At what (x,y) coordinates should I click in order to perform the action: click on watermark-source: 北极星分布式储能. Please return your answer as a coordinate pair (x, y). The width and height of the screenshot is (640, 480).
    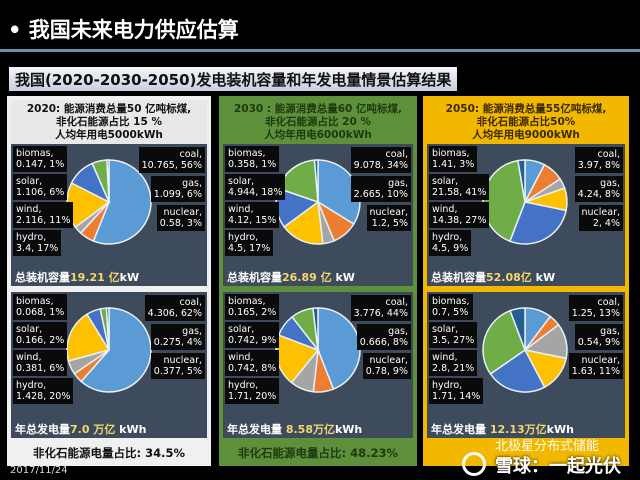
    Looking at the image, I should click on (547, 446).